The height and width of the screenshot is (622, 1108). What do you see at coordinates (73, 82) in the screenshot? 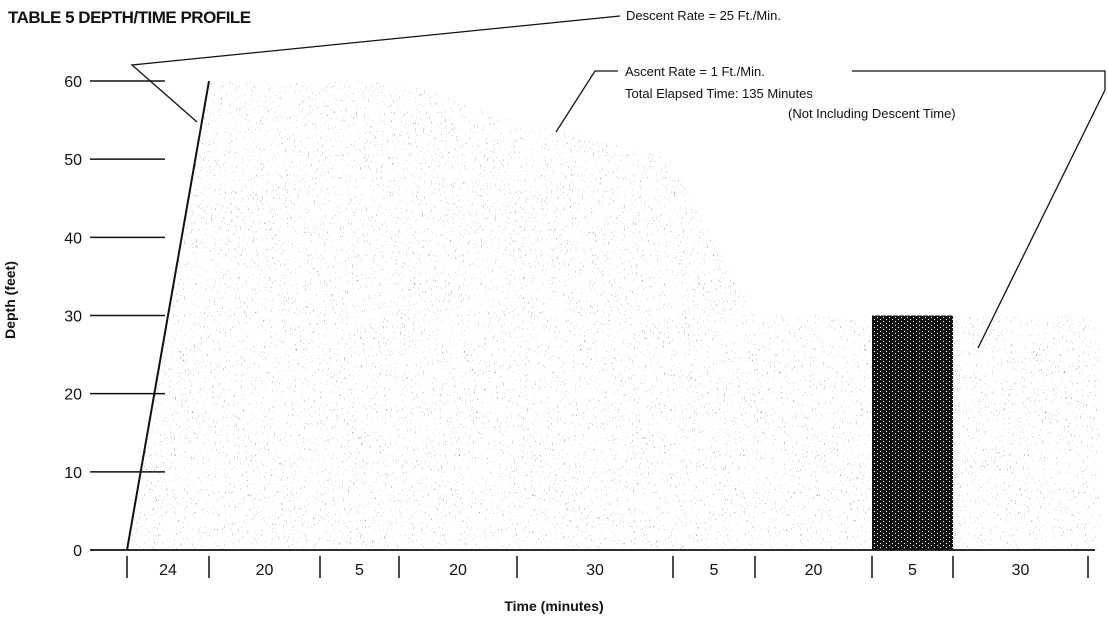
I see `y-tick-label-60: 60` at bounding box center [73, 82].